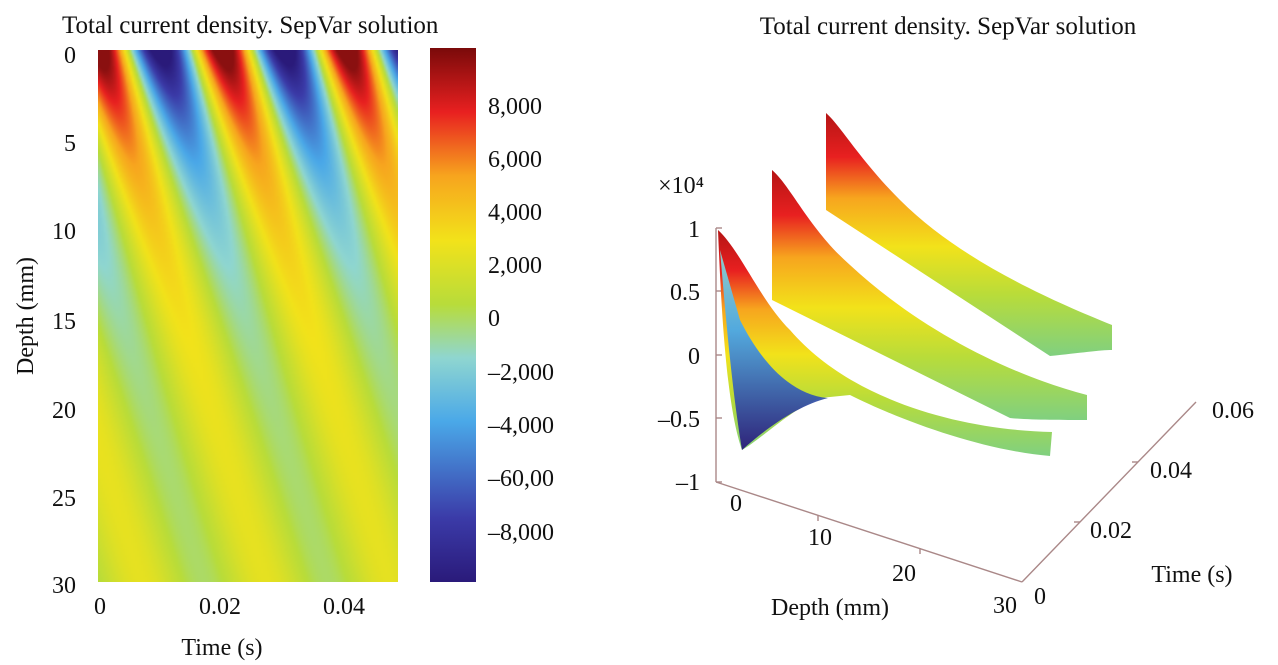  I want to click on y-tick-label: 0, so click(70, 56).